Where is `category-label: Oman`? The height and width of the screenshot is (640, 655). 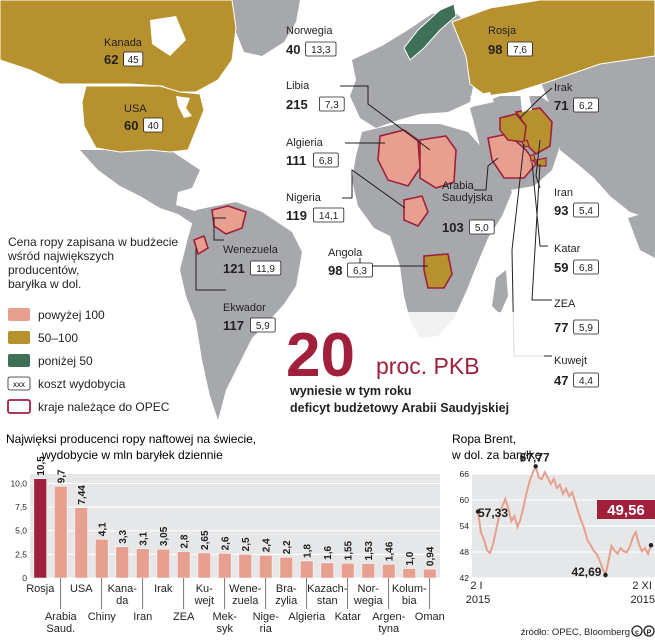 category-label: Oman is located at coordinates (430, 617).